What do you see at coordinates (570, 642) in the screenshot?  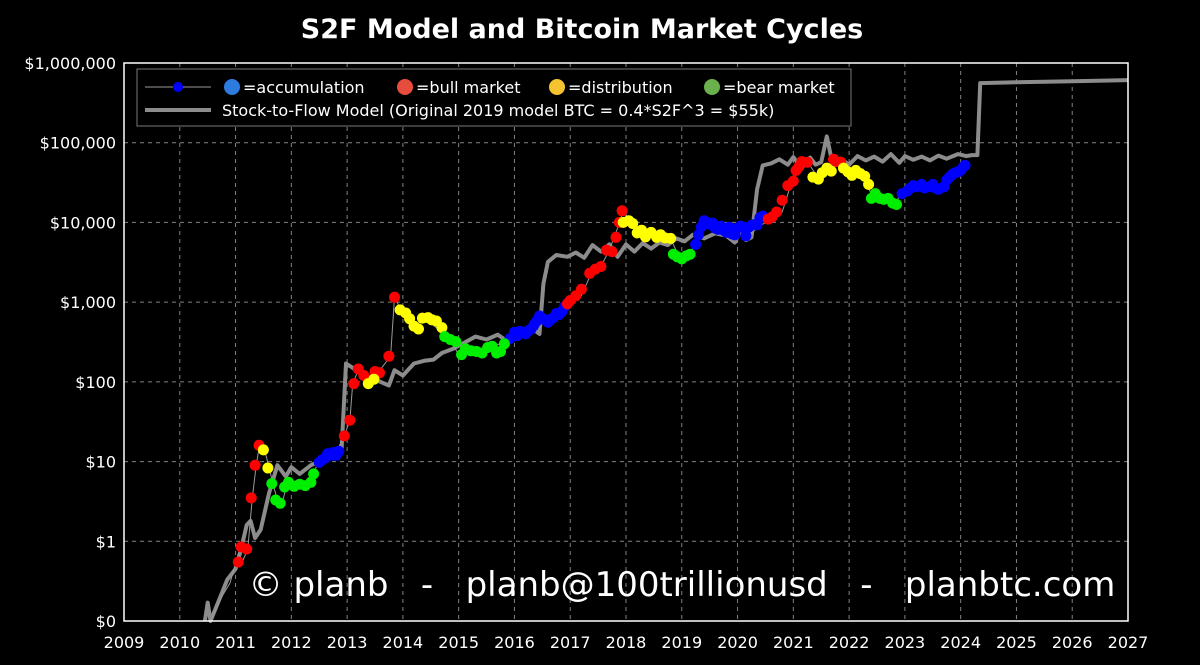 I see `x-tick-label: 2017` at bounding box center [570, 642].